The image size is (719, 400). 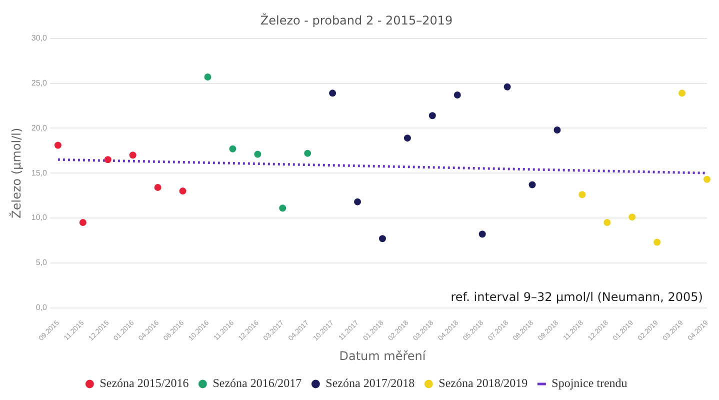 What do you see at coordinates (39, 173) in the screenshot?
I see `y-tick-label: 15,0` at bounding box center [39, 173].